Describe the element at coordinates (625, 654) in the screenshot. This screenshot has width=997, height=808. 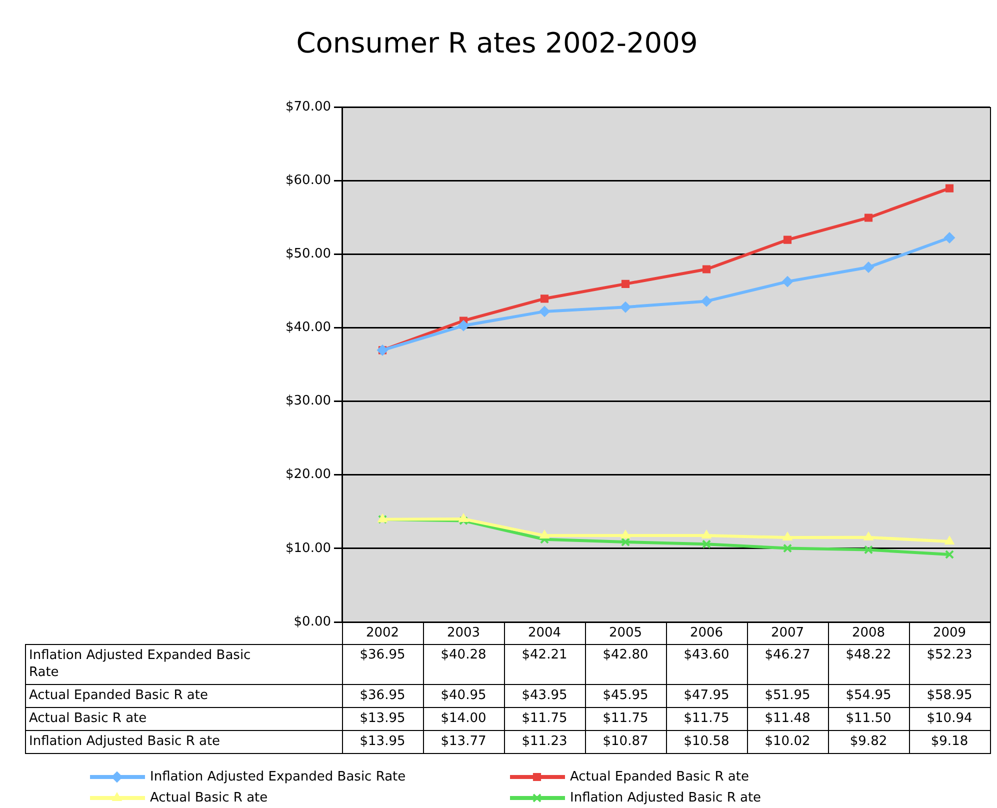
I see `data-label: $42.80` at that location.